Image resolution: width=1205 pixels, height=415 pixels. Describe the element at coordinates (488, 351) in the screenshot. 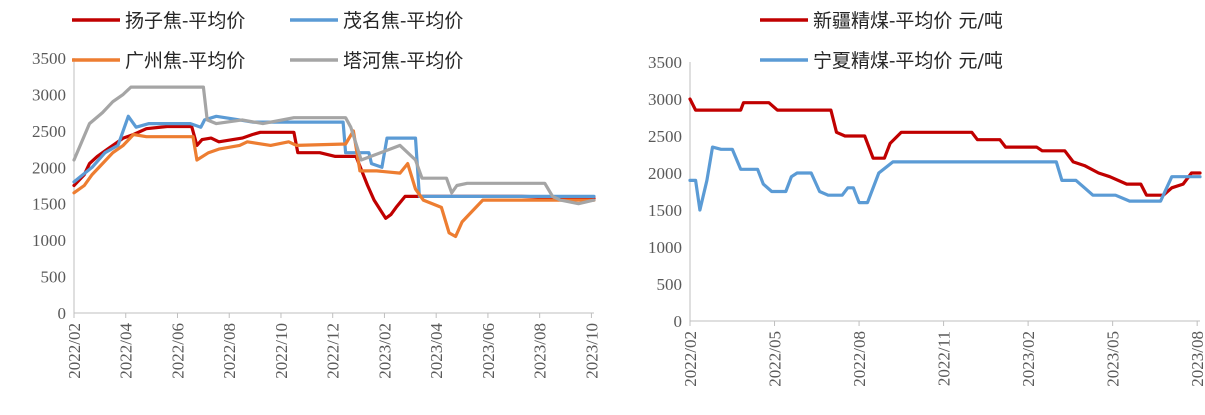

I see `x-tick-label: 2023/06` at that location.